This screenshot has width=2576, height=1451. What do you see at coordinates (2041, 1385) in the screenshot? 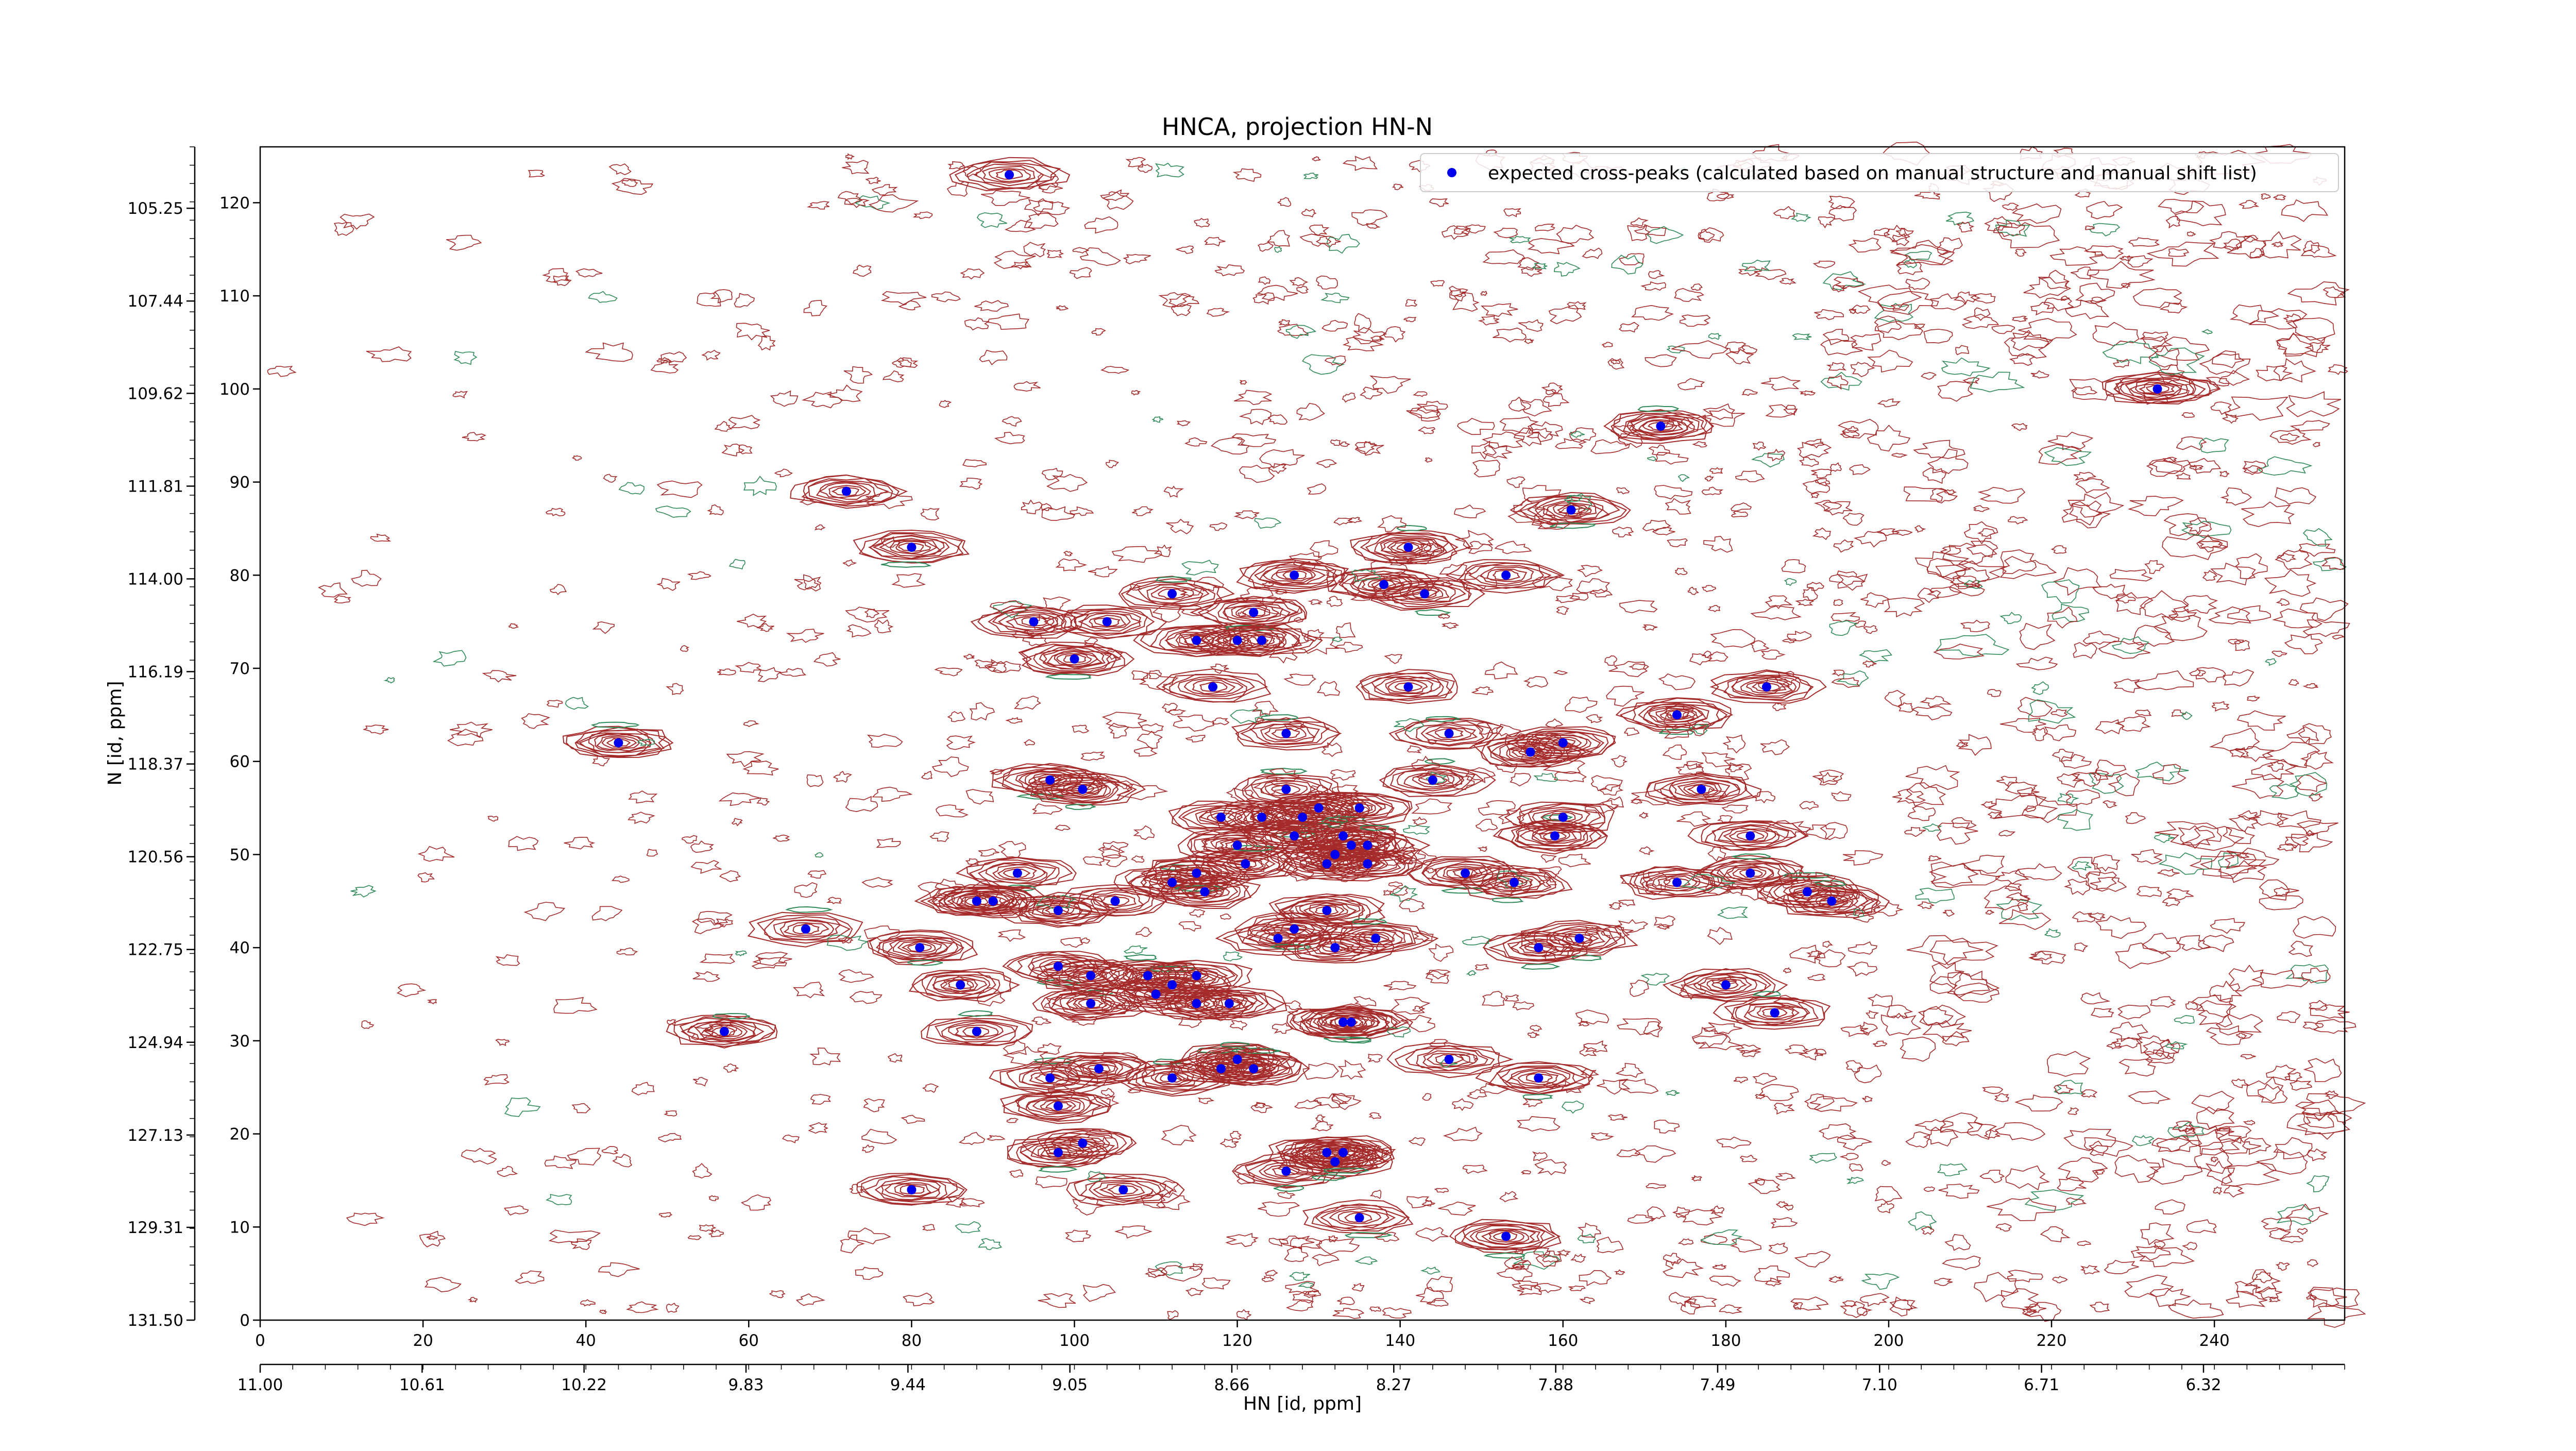
I see `x-ppm-tick-label: 6.71` at bounding box center [2041, 1385].